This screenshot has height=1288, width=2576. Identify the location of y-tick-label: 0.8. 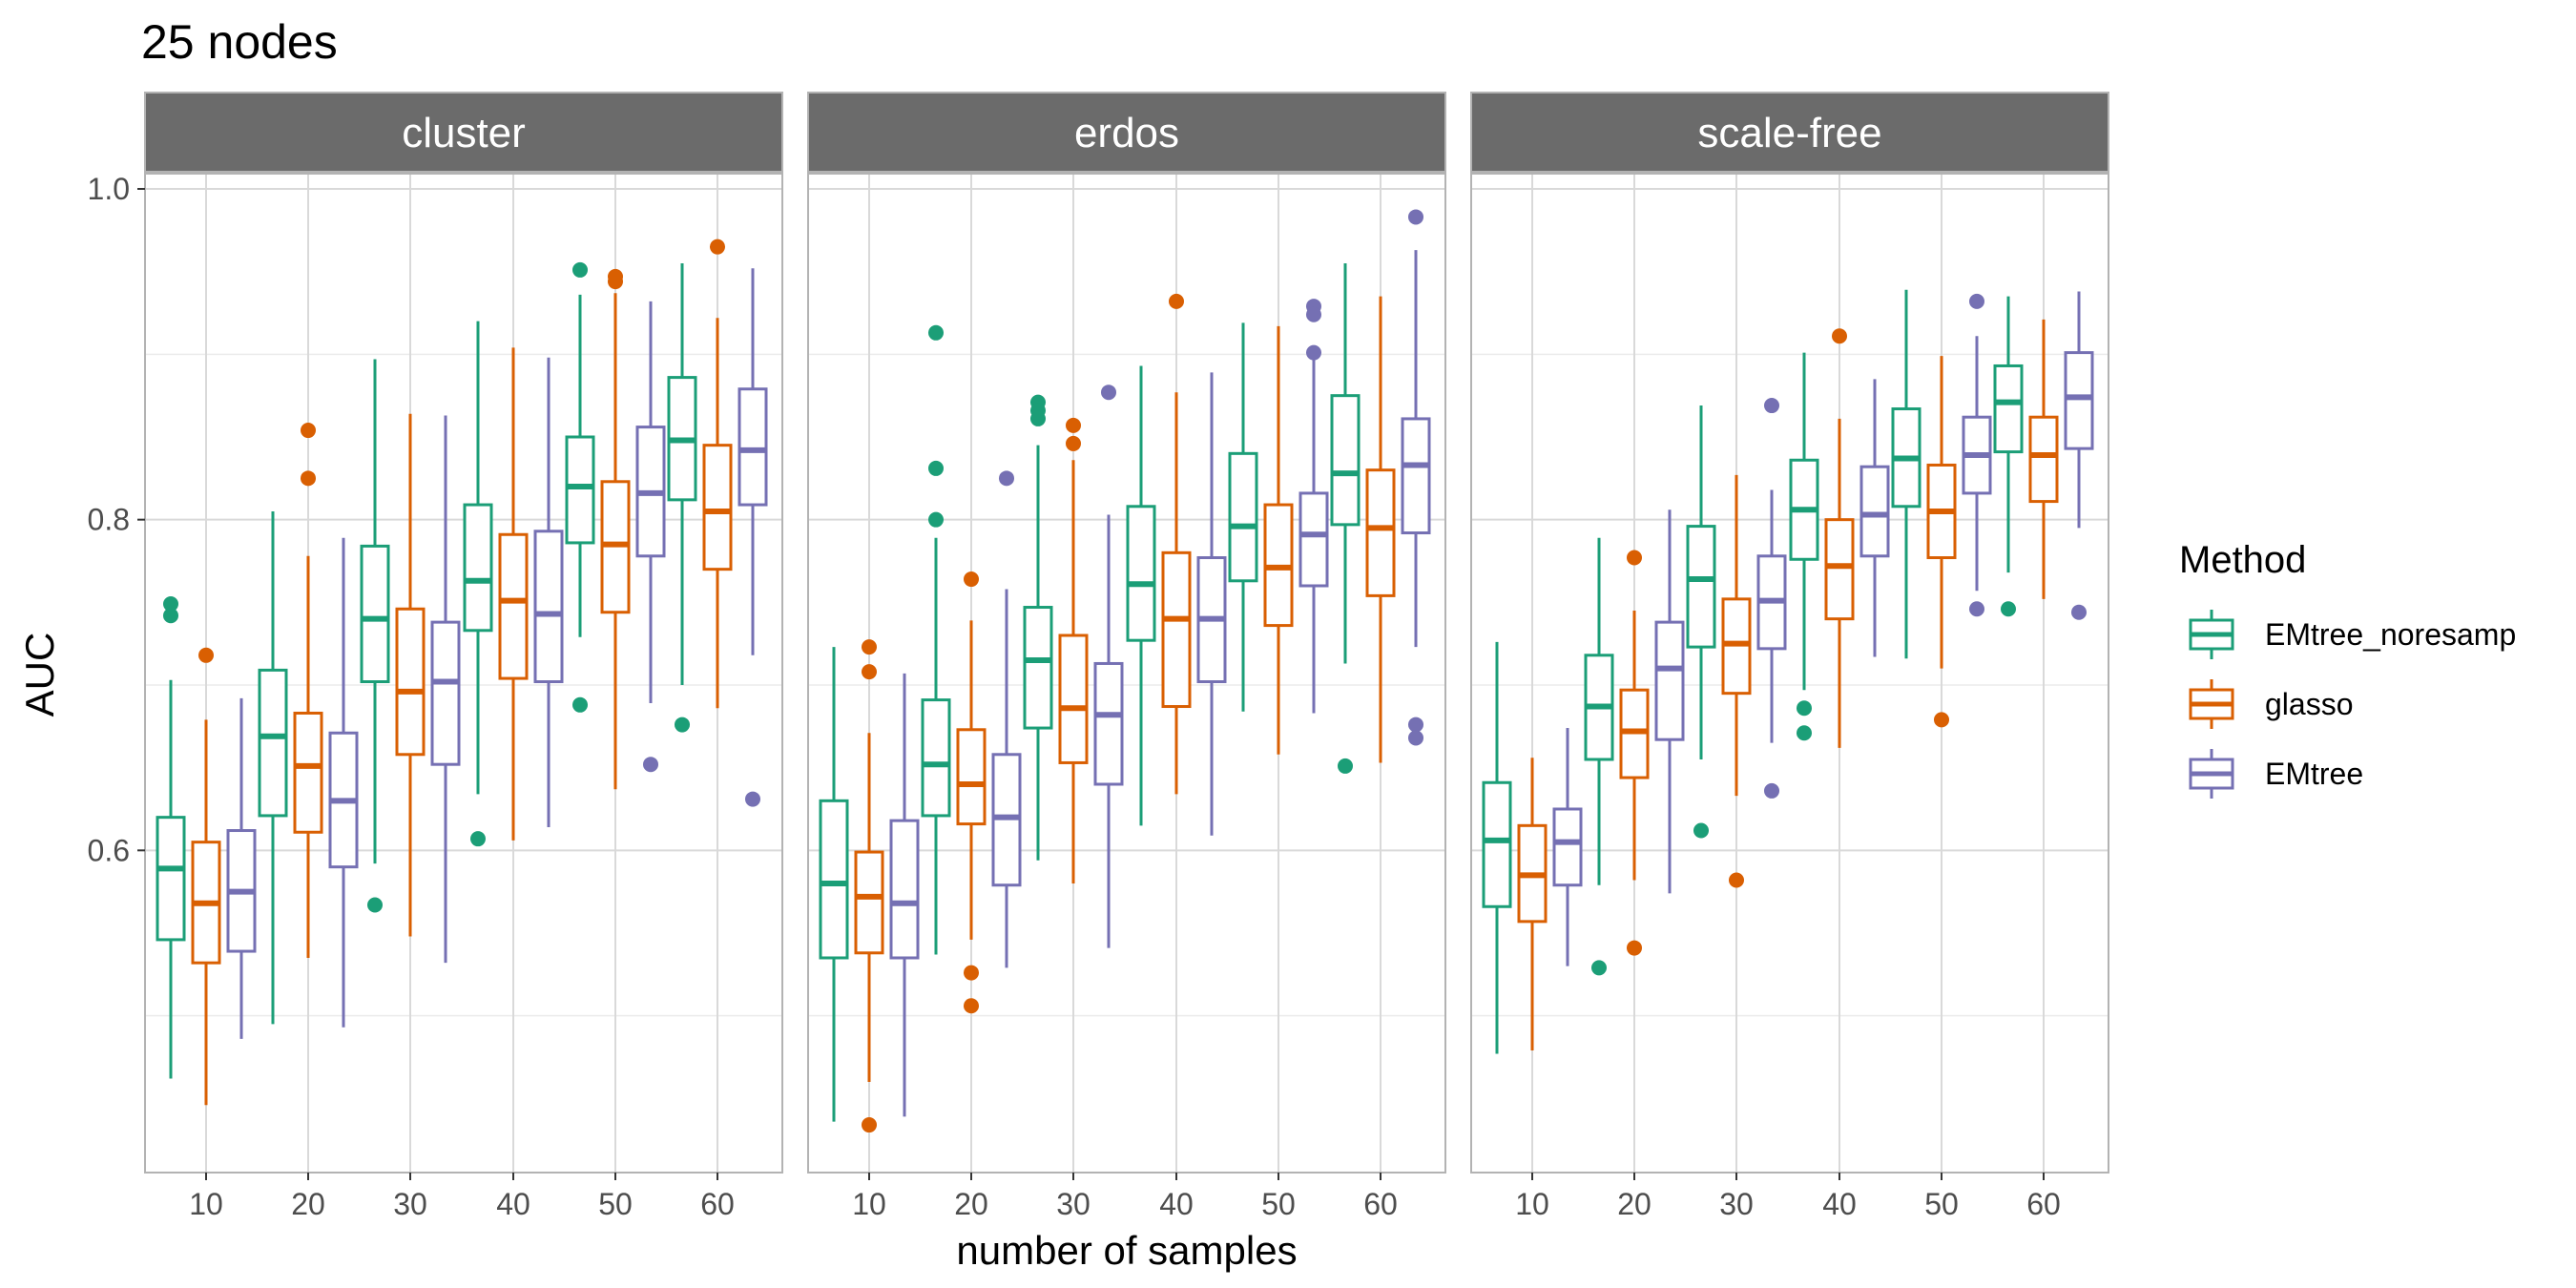
(109, 520).